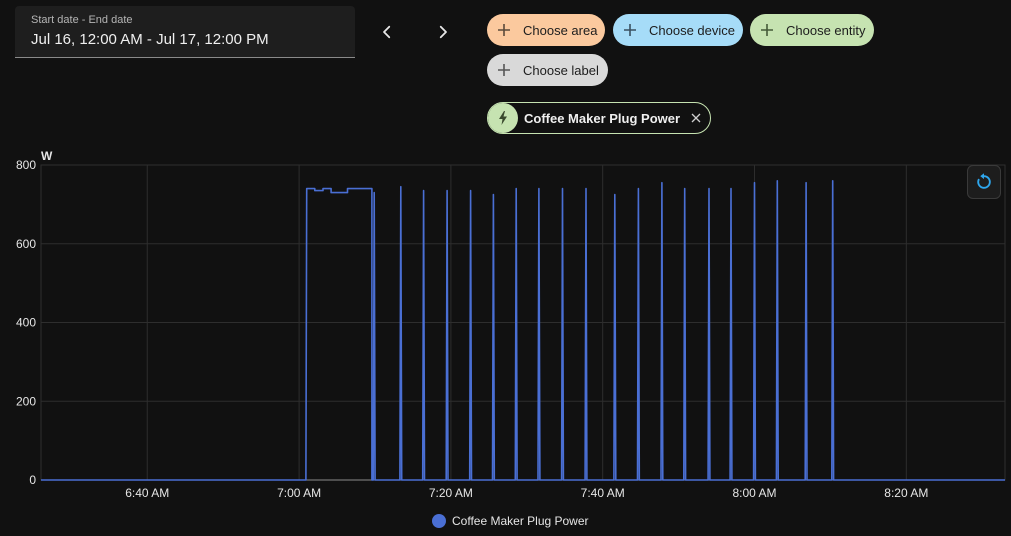  What do you see at coordinates (826, 30) in the screenshot?
I see `choose-entity-label: Choose entity` at bounding box center [826, 30].